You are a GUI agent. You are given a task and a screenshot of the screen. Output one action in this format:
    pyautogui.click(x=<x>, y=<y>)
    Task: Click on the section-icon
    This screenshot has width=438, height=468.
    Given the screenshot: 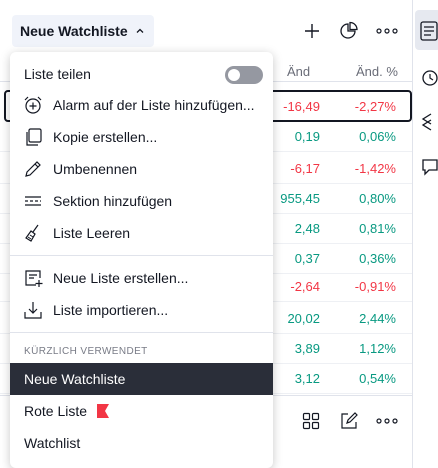 What is the action you would take?
    pyautogui.click(x=33, y=201)
    